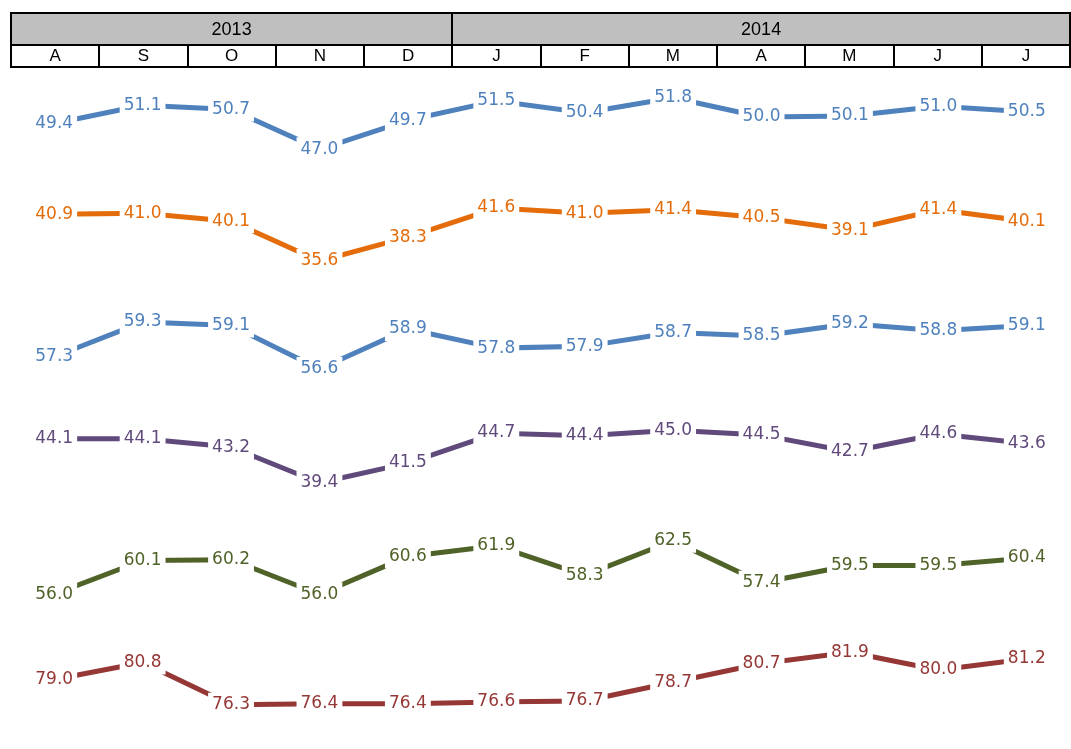  What do you see at coordinates (938, 668) in the screenshot?
I see `data-label: 80.0` at bounding box center [938, 668].